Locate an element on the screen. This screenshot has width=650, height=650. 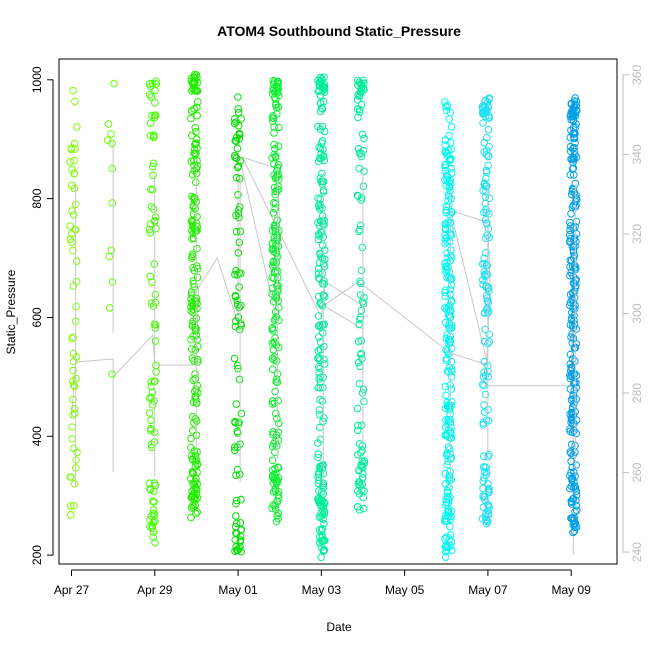
y2-tick-label: 260 is located at coordinates (637, 472).